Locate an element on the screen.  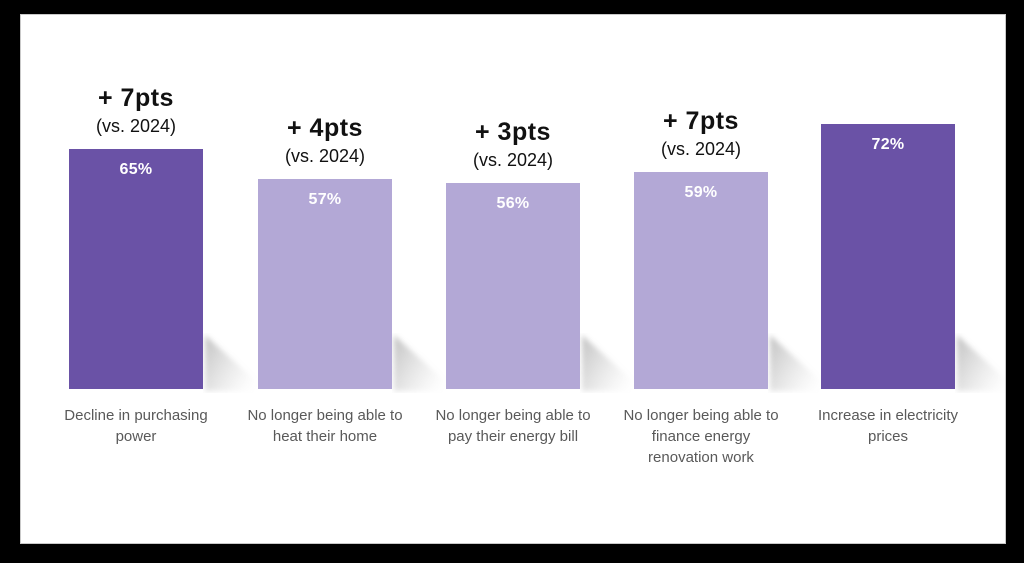
bar-group-energy-bill: + 3pts (vs. 2024) 56% is located at coordinates (513, 253).